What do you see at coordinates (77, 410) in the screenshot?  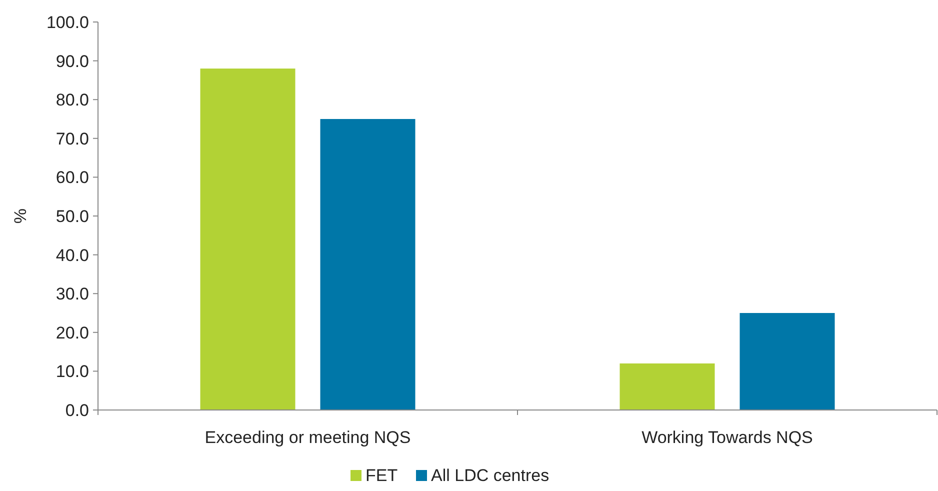 I see `y-tick-label: 0.0` at bounding box center [77, 410].